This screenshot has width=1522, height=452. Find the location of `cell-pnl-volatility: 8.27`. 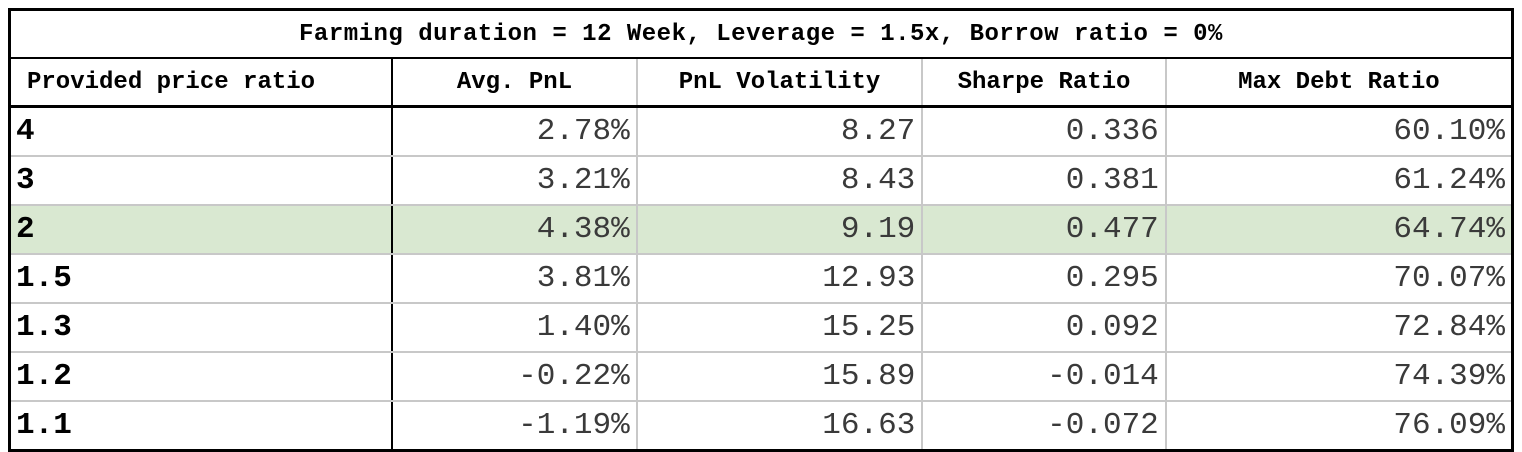

cell-pnl-volatility: 8.27 is located at coordinates (779, 131).